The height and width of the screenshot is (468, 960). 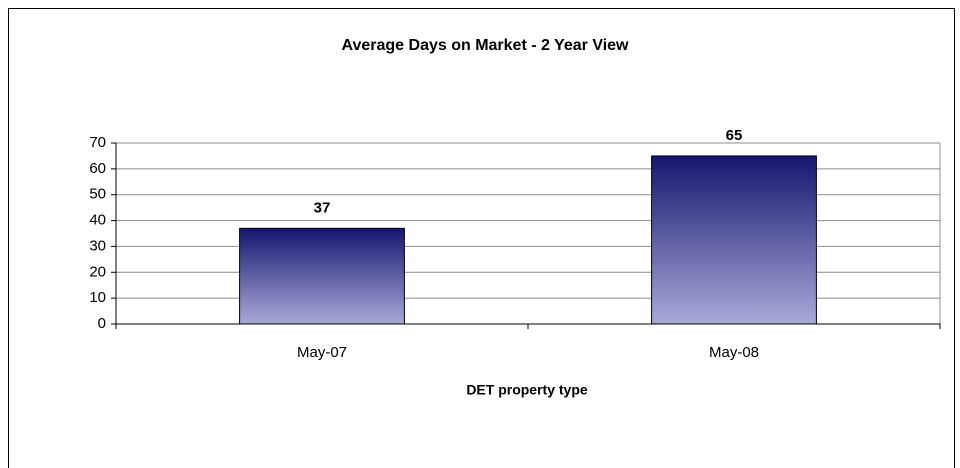 I want to click on x-tick-label: May-07, so click(x=322, y=352).